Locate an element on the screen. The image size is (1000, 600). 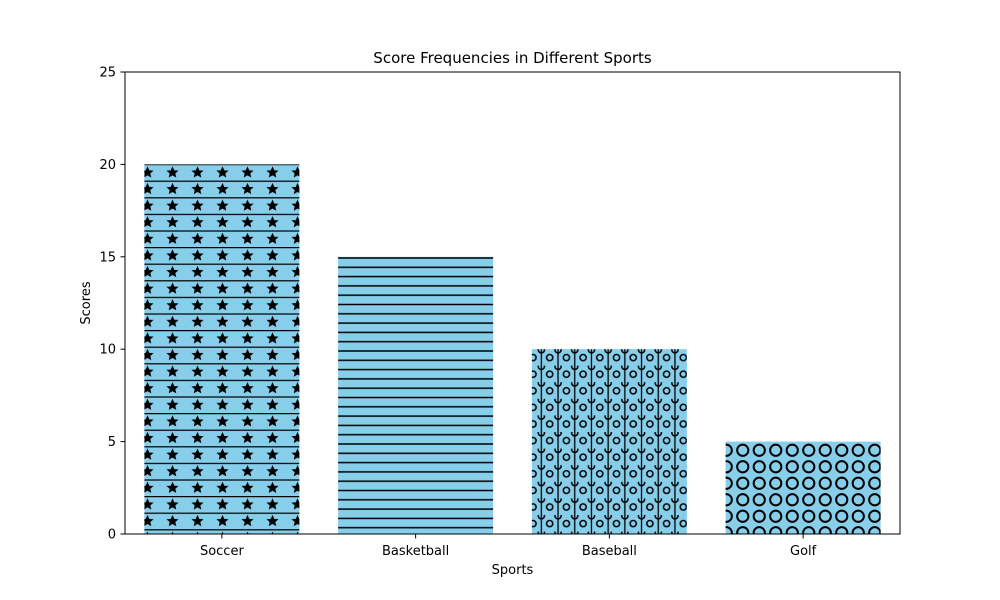
x-tick-label: Basketball is located at coordinates (415, 551).